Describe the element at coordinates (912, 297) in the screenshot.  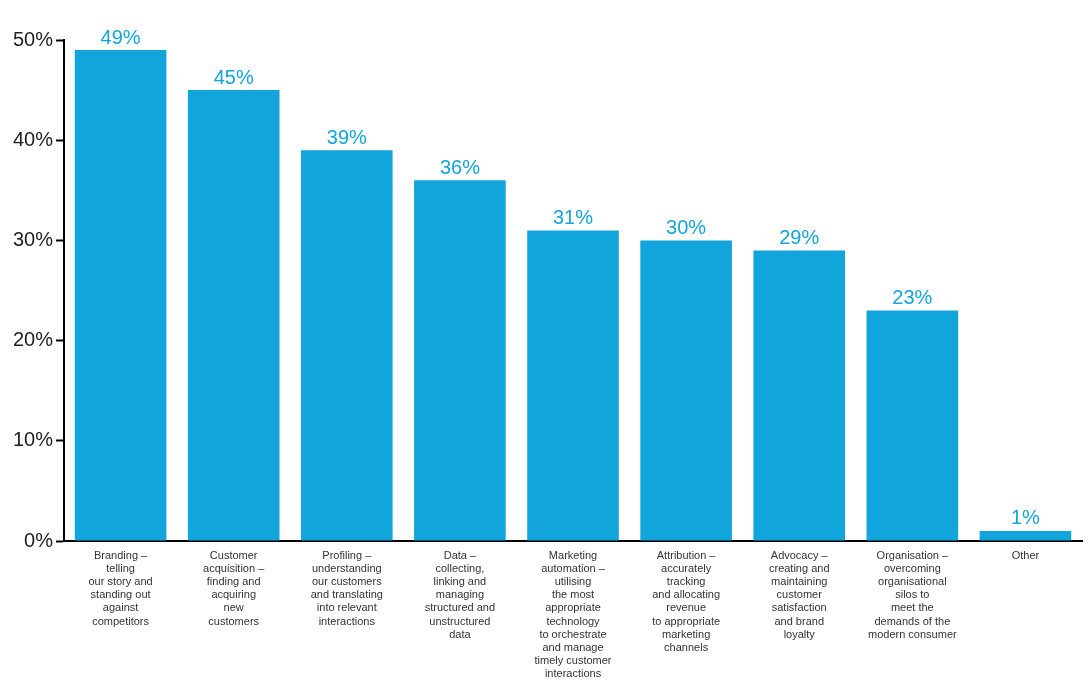
I see `data-label: 23%` at that location.